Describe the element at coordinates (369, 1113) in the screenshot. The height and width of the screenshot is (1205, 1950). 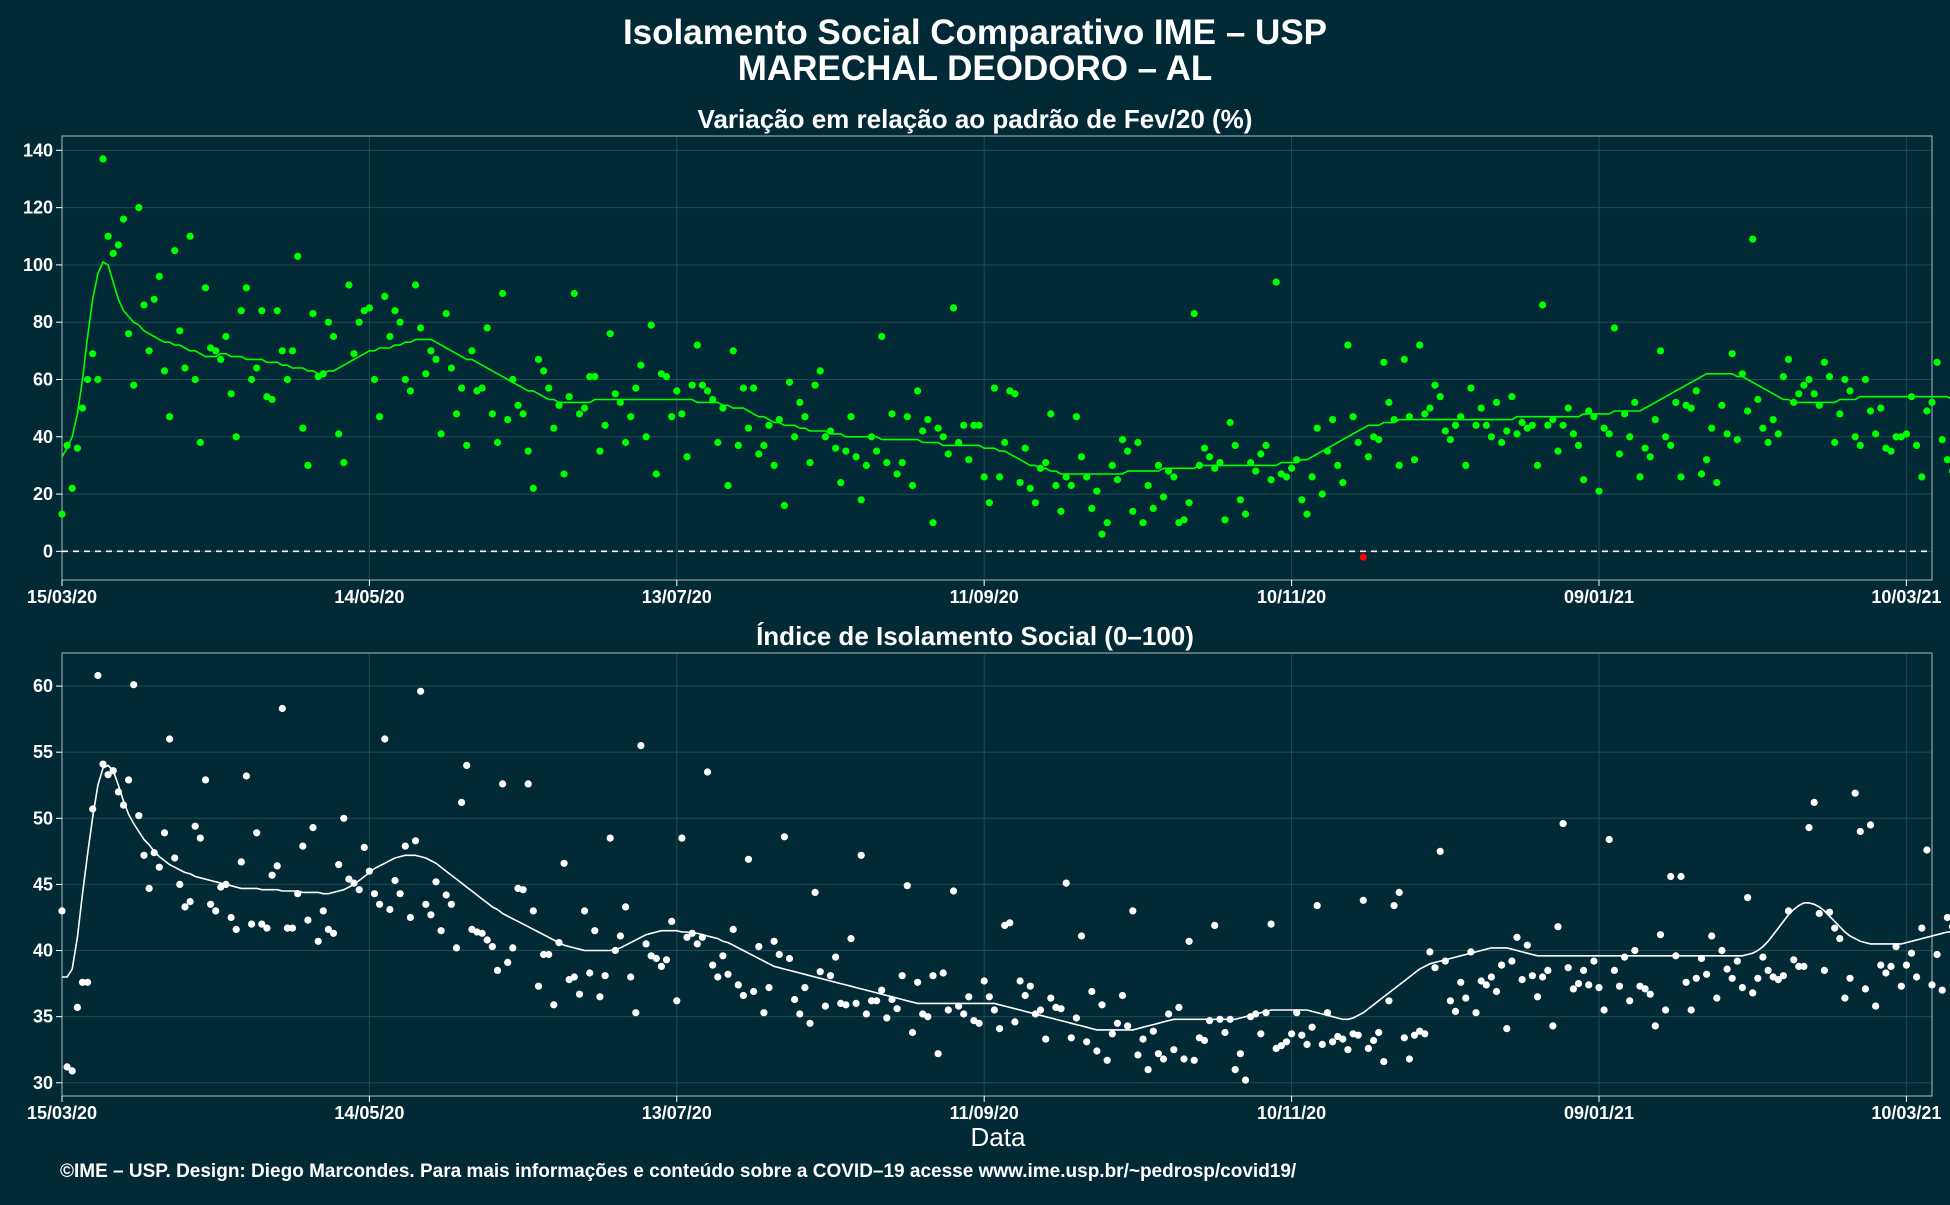
I see `x-tick-label: 14/05/20` at that location.